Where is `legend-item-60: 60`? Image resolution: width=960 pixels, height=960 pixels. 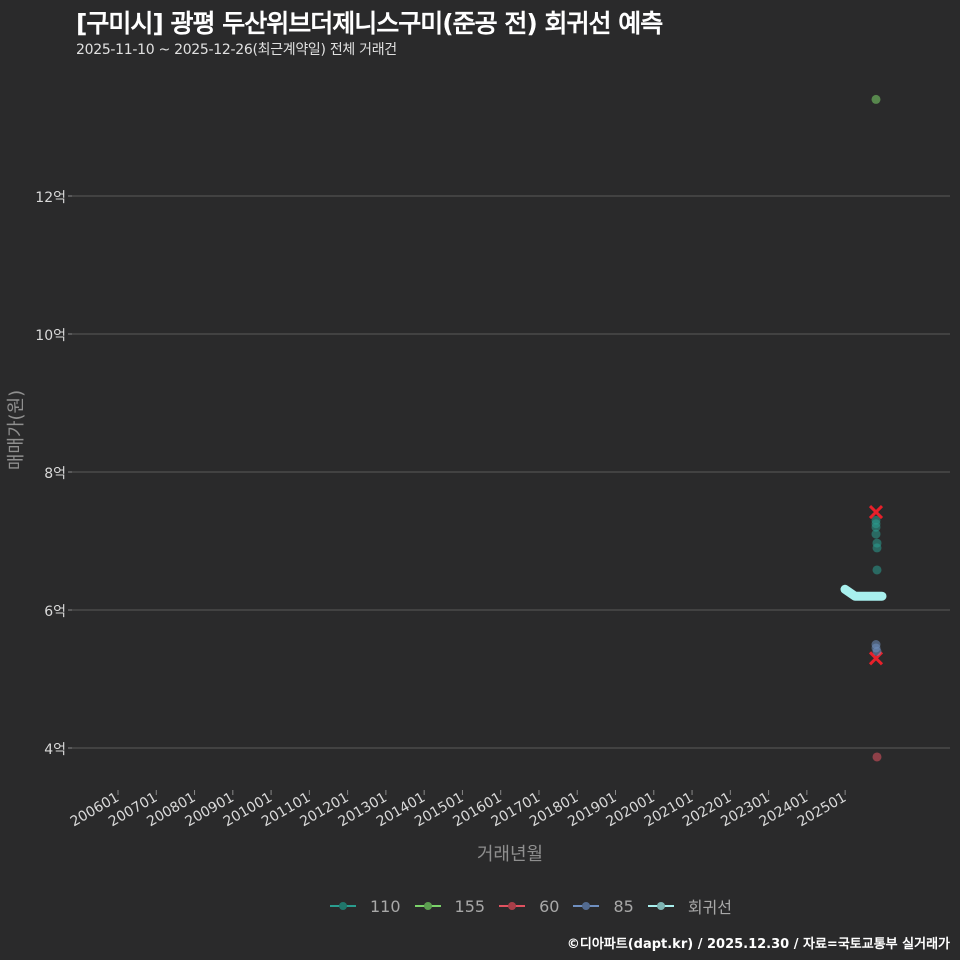
legend-item-60: 60 is located at coordinates (529, 906).